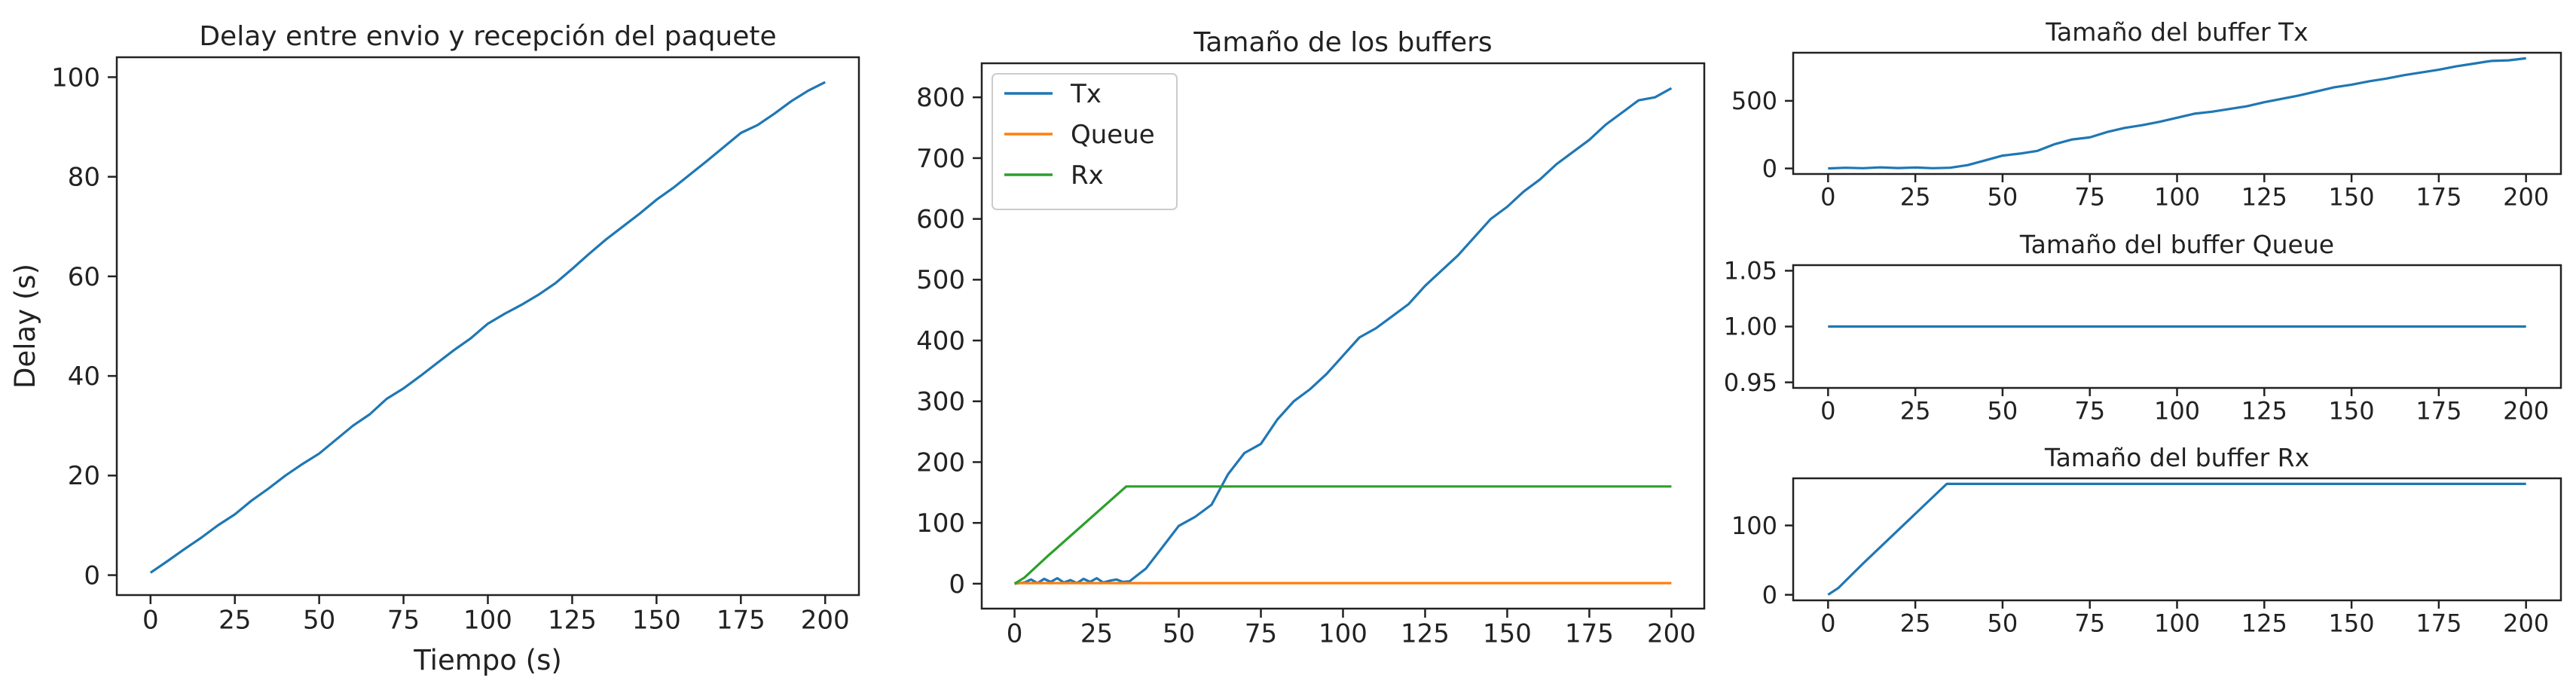  What do you see at coordinates (84, 277) in the screenshot?
I see `y-tick-label: 60` at bounding box center [84, 277].